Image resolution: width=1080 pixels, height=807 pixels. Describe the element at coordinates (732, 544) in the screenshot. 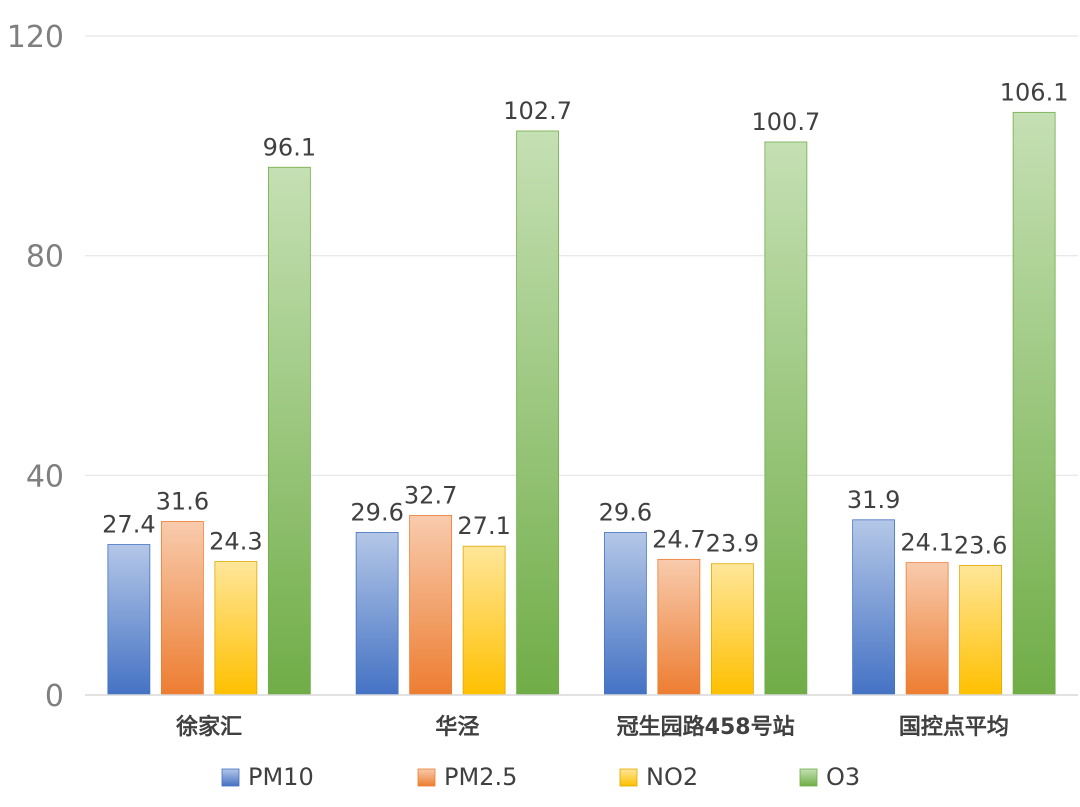

I see `data-label: 23.9` at that location.